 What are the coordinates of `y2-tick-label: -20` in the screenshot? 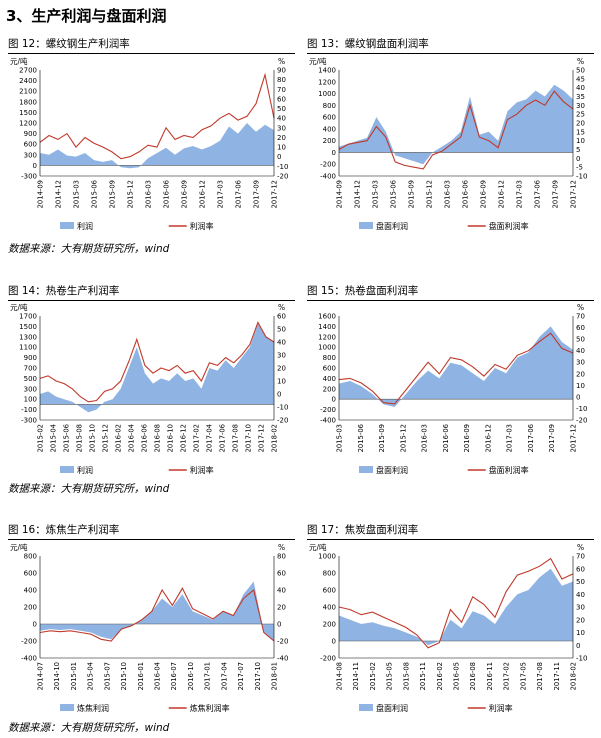 It's located at (282, 177).